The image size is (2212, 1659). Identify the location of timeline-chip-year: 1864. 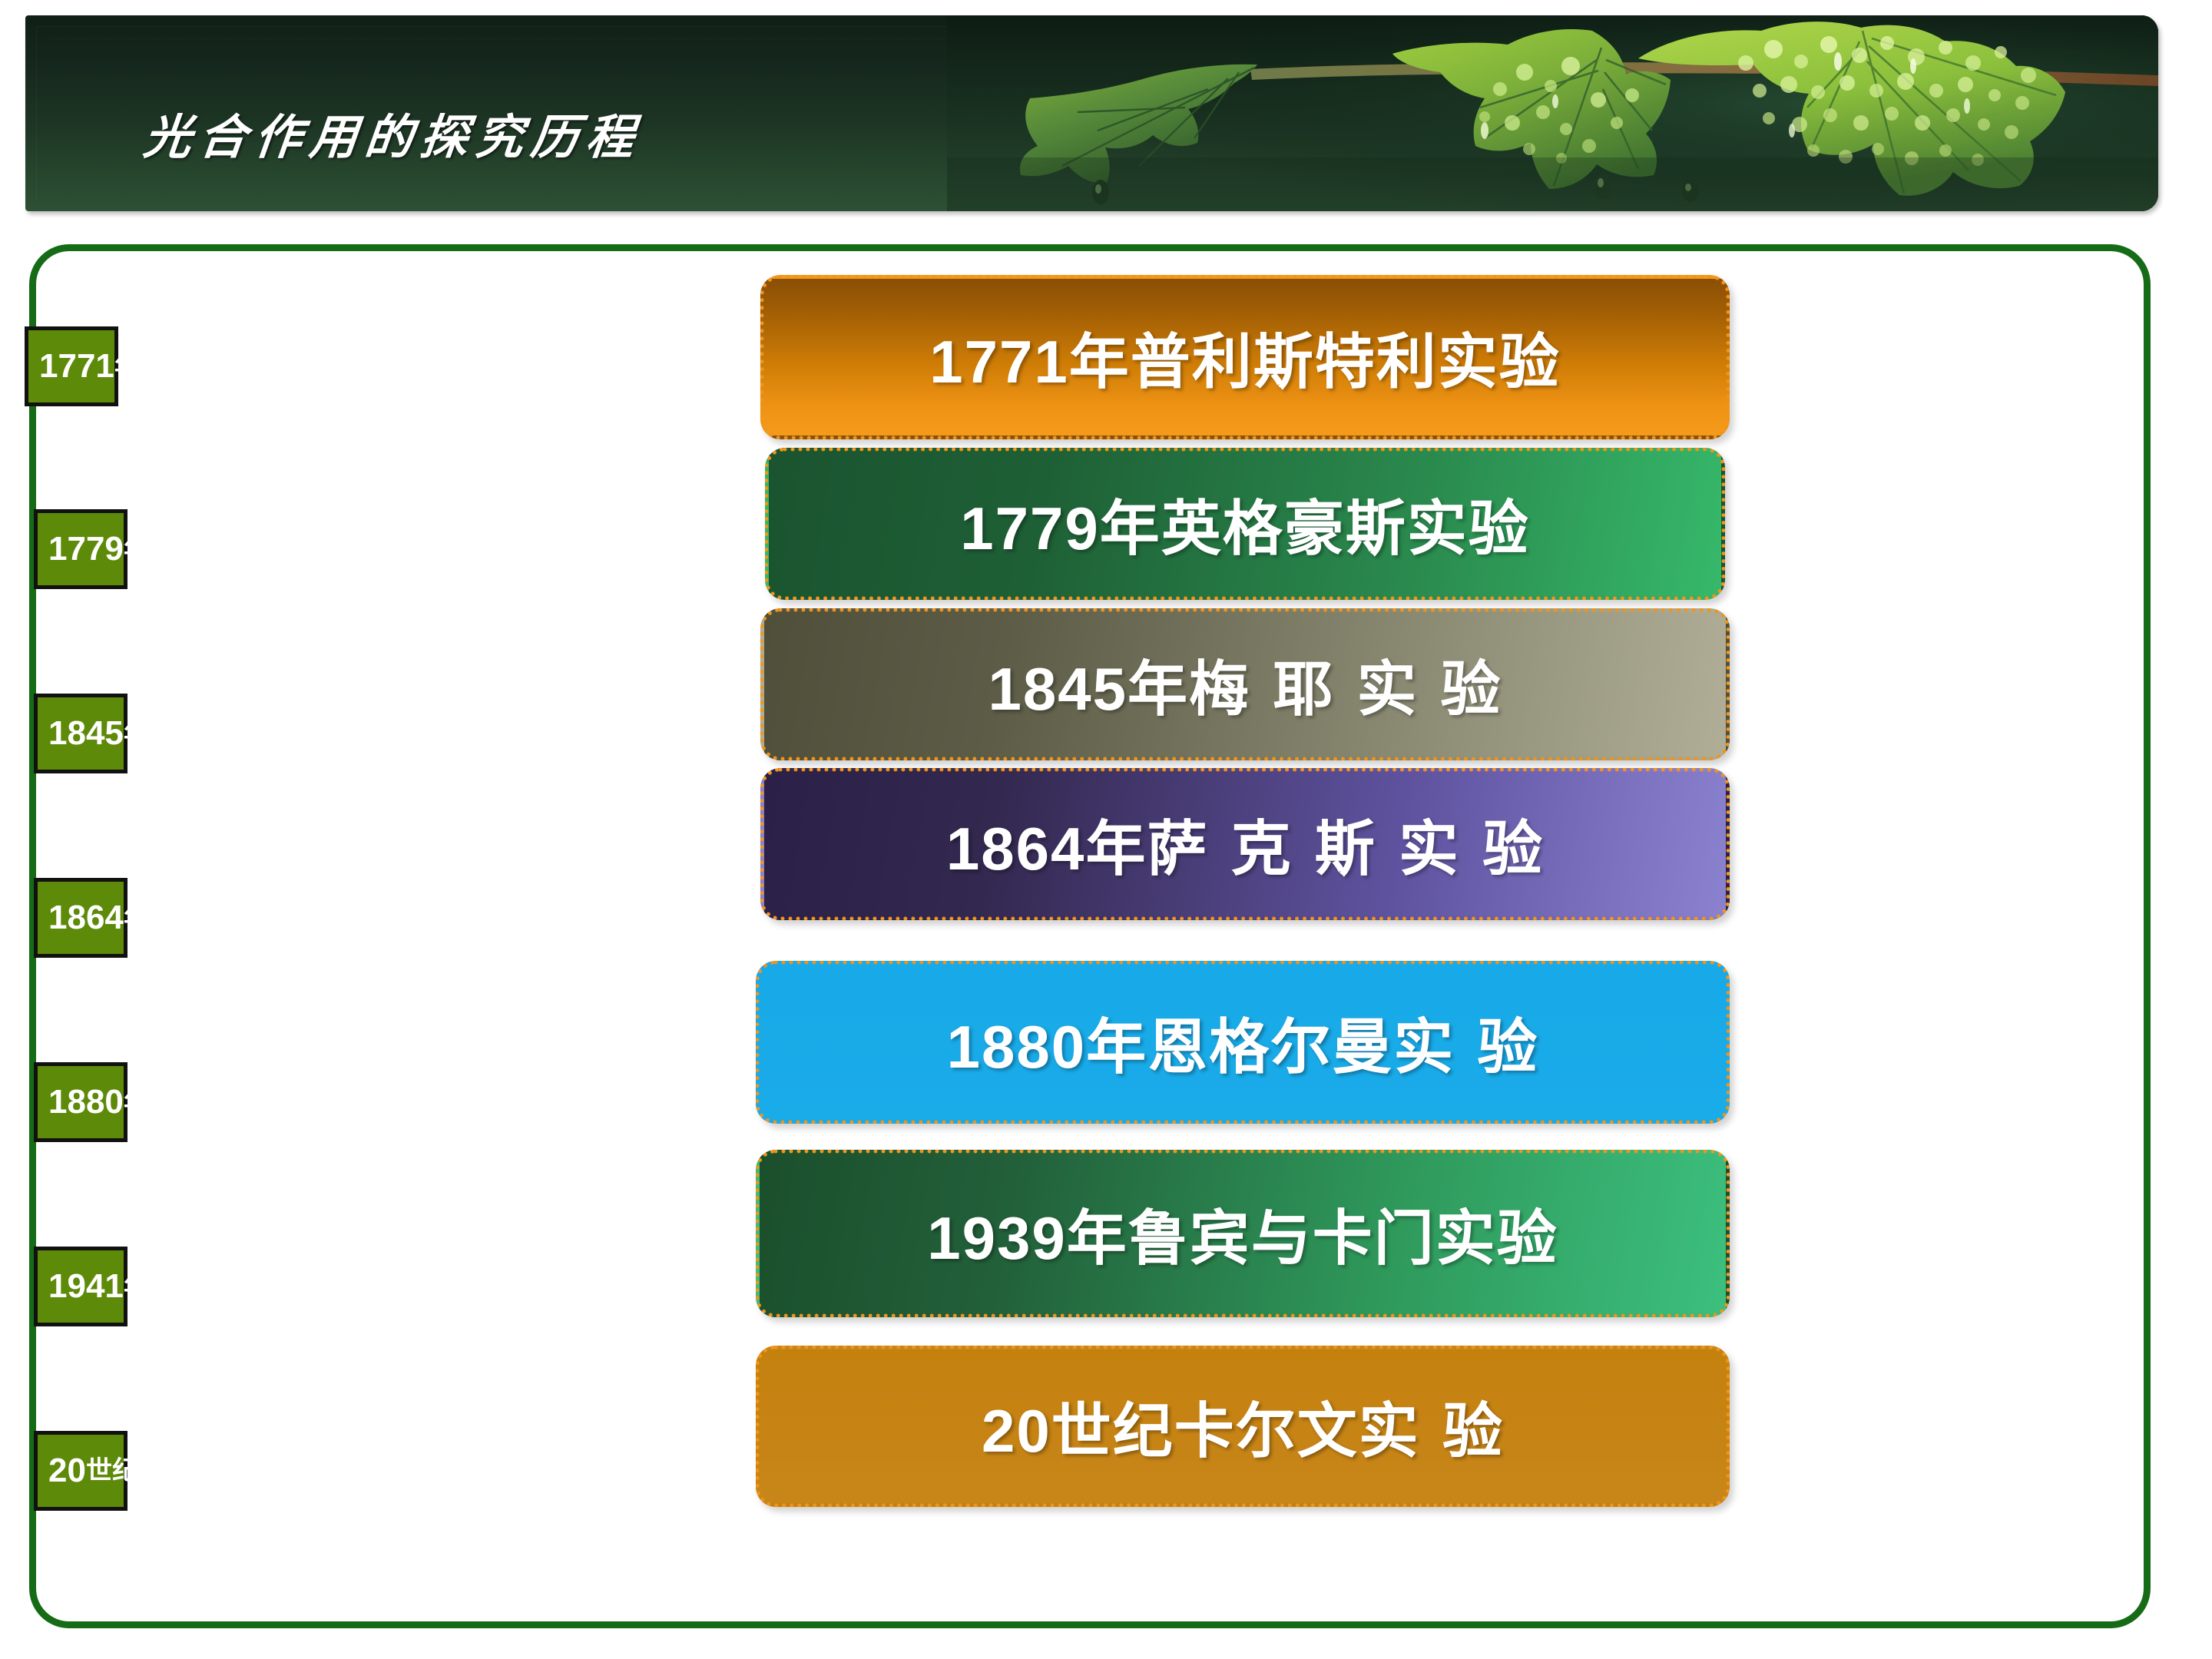
(86, 918).